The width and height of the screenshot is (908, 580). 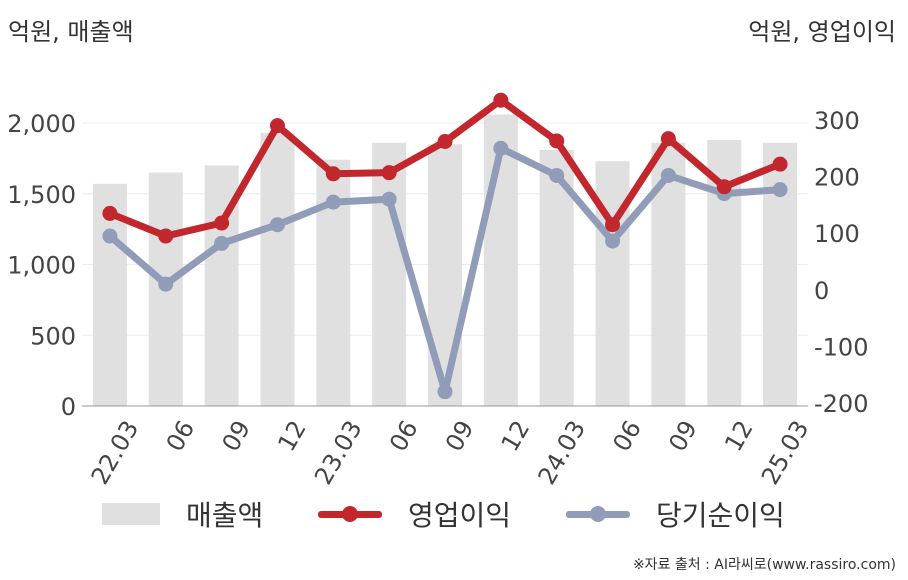 I want to click on legend-label-net: 당기순이익, so click(x=720, y=515).